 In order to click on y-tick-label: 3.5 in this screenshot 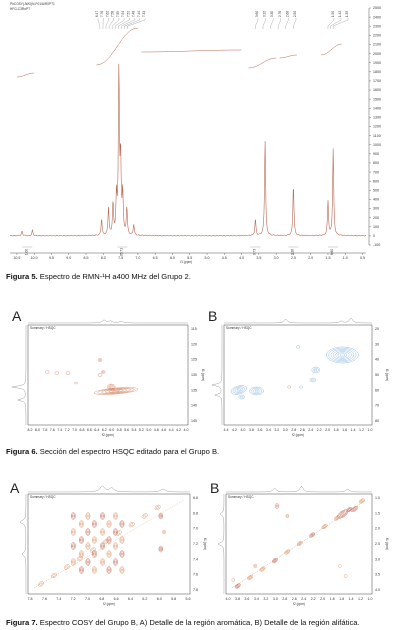, I will do `click(377, 575)`.